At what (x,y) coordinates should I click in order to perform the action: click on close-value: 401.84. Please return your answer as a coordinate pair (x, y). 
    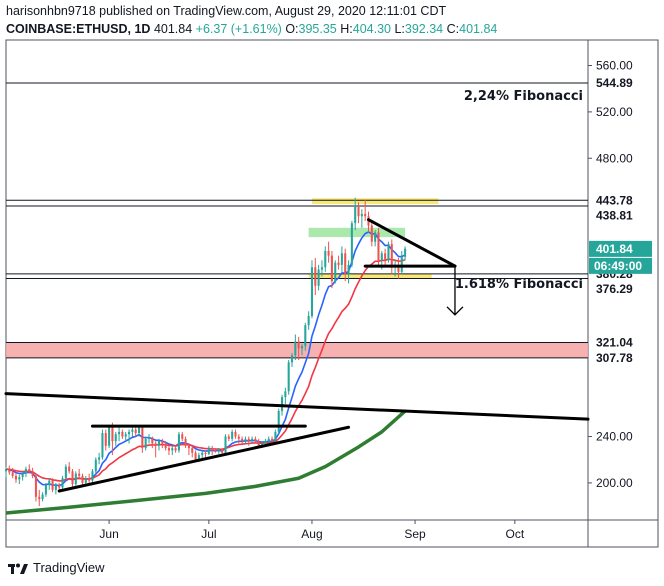
    Looking at the image, I should click on (478, 29).